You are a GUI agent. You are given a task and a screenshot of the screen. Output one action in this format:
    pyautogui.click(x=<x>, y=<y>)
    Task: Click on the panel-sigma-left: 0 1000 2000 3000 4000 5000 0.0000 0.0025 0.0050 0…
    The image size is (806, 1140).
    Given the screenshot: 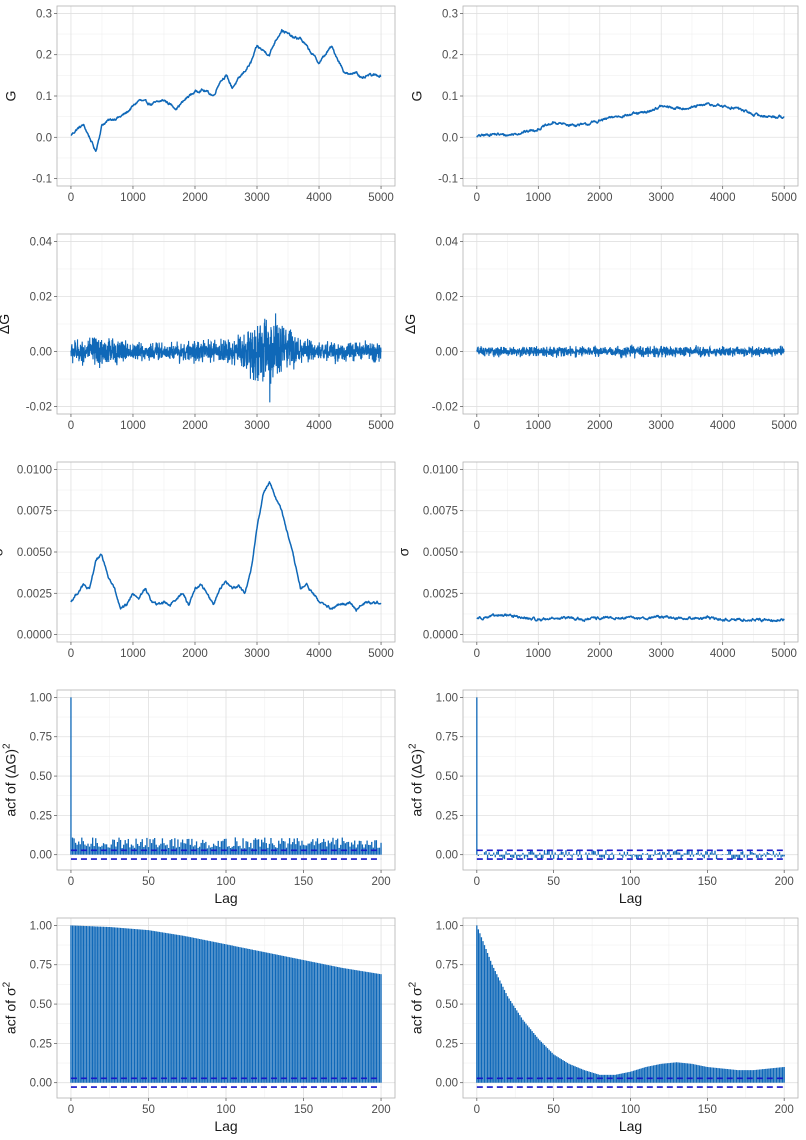 What is the action you would take?
    pyautogui.click(x=198, y=560)
    